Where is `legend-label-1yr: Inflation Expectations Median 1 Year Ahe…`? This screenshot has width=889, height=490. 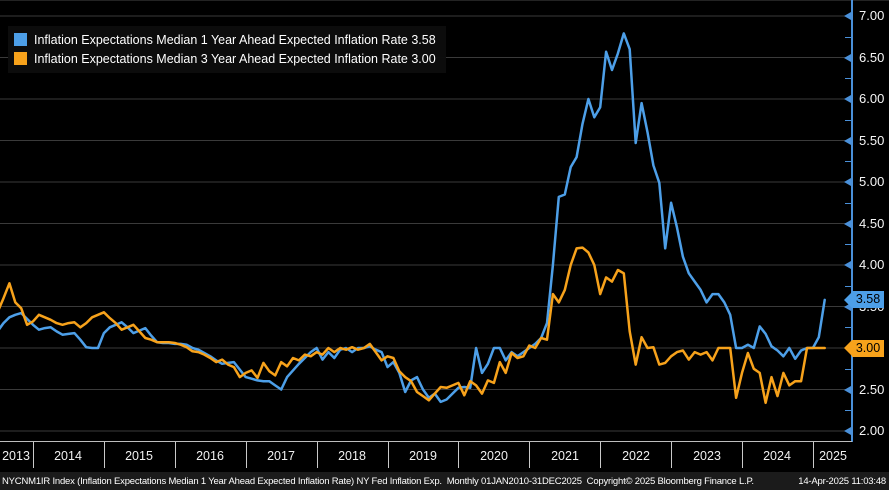
legend-label-1yr: Inflation Expectations Median 1 Year Ahe… is located at coordinates (221, 39).